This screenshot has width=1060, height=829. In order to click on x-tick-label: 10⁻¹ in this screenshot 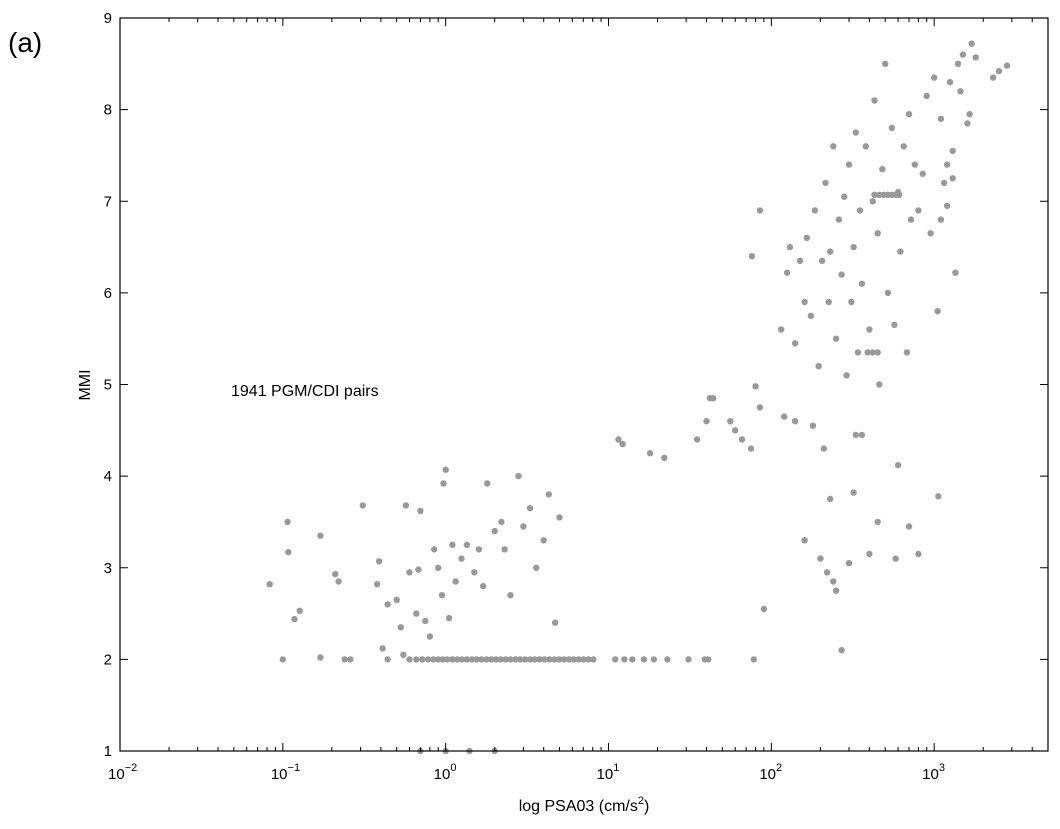, I will do `click(285, 772)`.